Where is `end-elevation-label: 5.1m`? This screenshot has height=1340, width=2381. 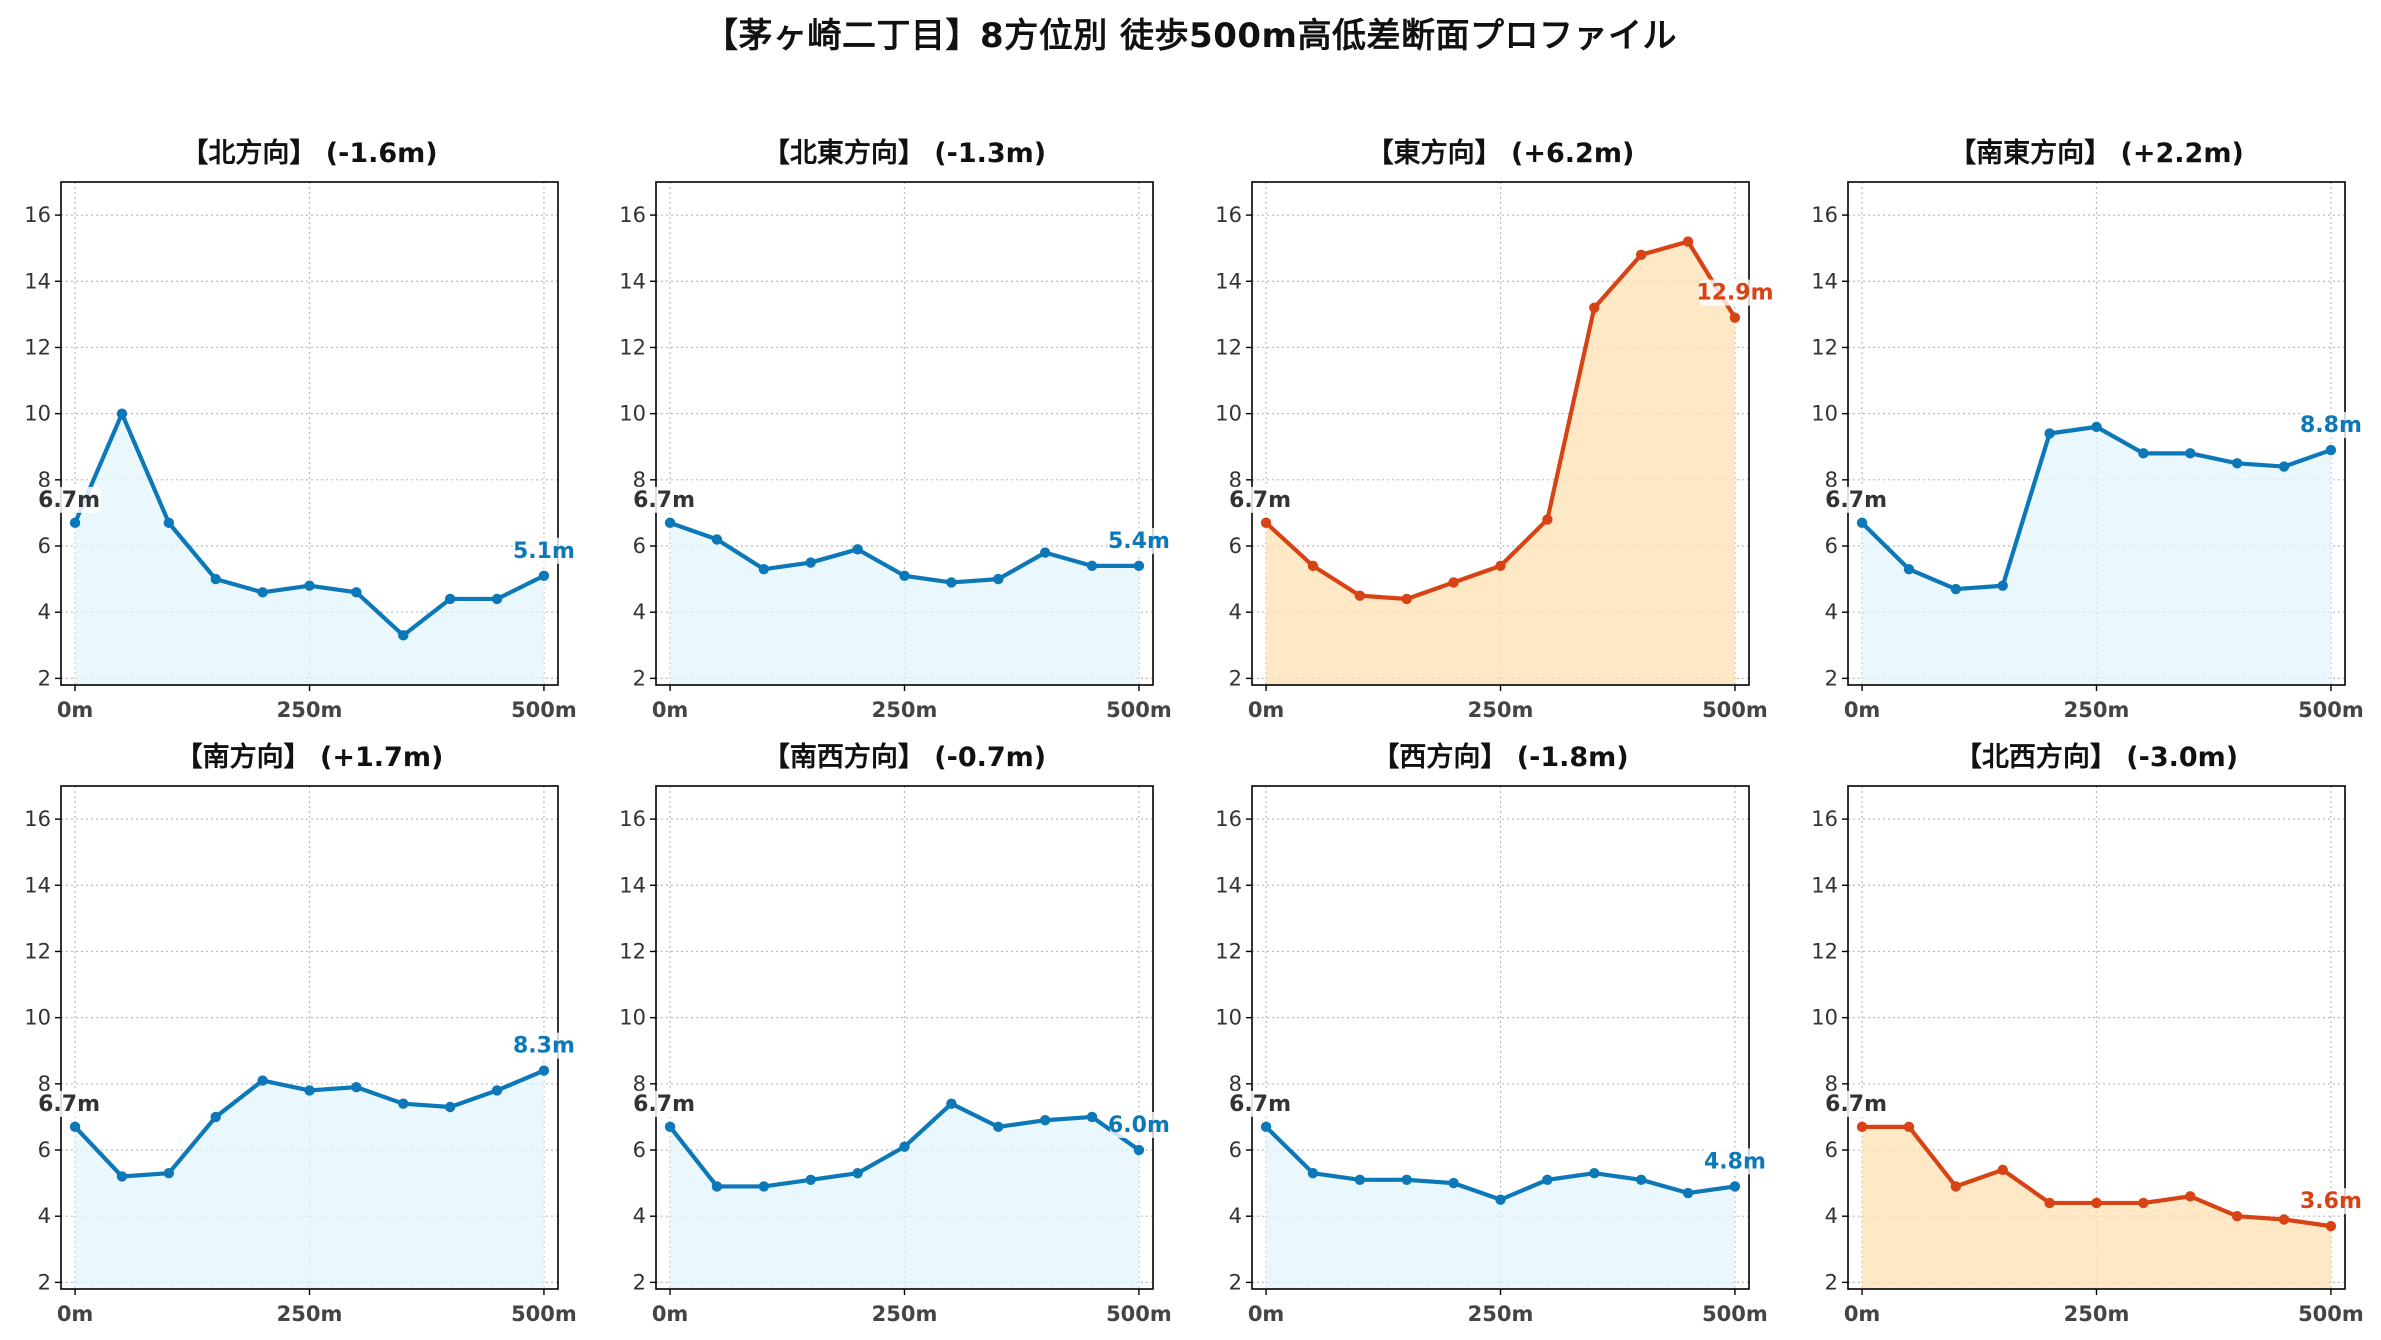
end-elevation-label: 5.1m is located at coordinates (544, 551).